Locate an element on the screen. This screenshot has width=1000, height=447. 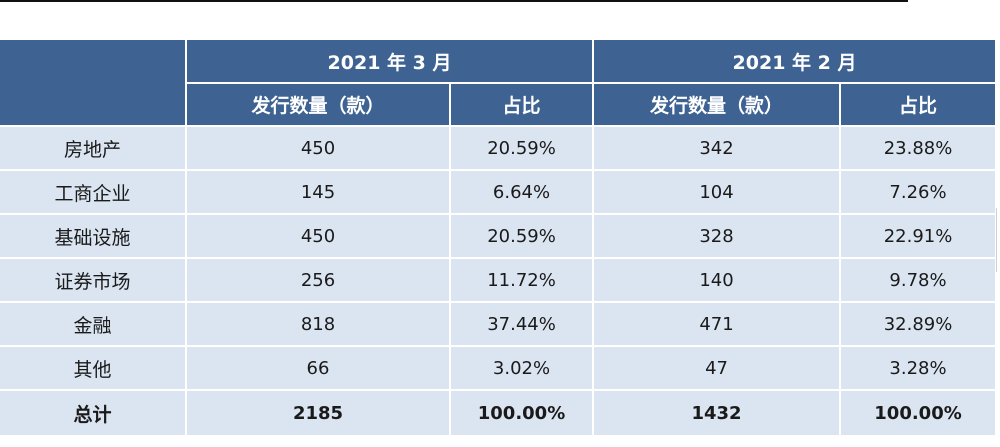
header-february-share: 占比 is located at coordinates (917, 105).